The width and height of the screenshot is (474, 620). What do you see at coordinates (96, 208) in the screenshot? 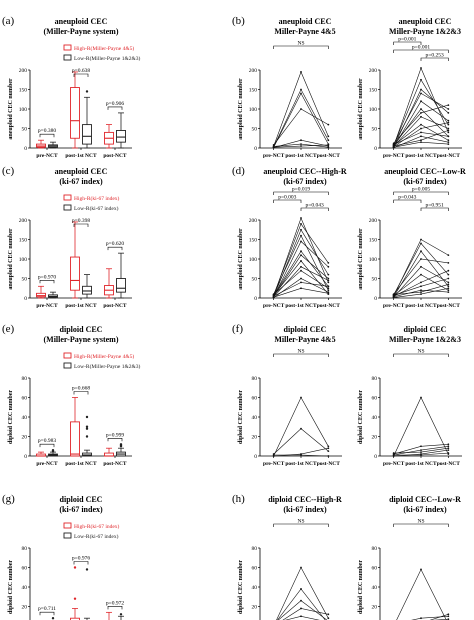
I see `legend-label: Low-R(ki-67 index)` at bounding box center [96, 208].